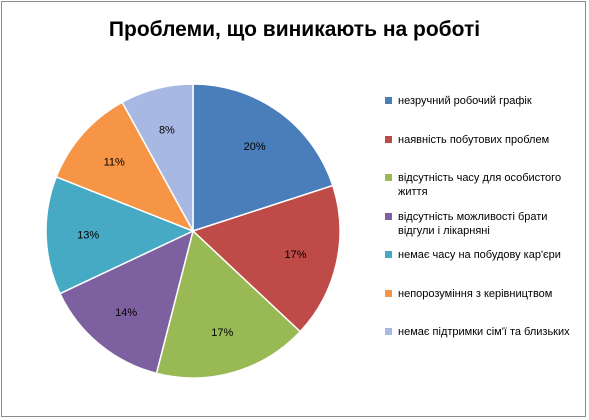 Image resolution: width=589 pixels, height=420 pixels. What do you see at coordinates (474, 139) in the screenshot?
I see `legend-label-2: наявність побутових проблем` at bounding box center [474, 139].